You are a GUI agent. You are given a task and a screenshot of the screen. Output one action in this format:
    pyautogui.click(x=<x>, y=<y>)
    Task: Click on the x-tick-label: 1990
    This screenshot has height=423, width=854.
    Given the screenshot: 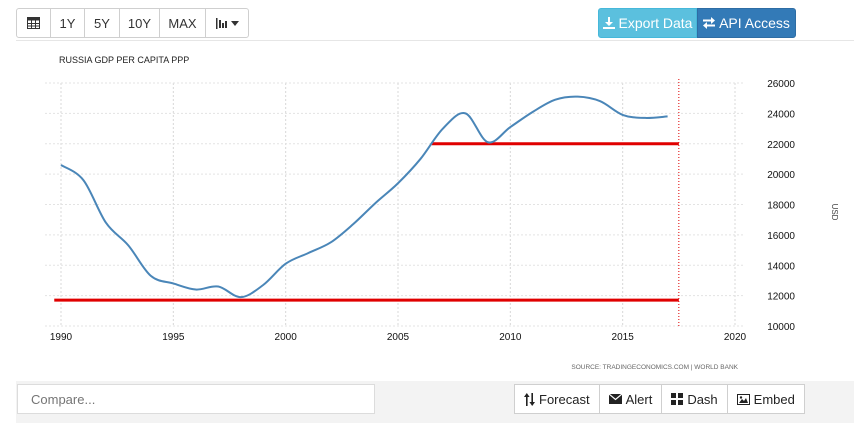 What is the action you would take?
    pyautogui.click(x=61, y=337)
    